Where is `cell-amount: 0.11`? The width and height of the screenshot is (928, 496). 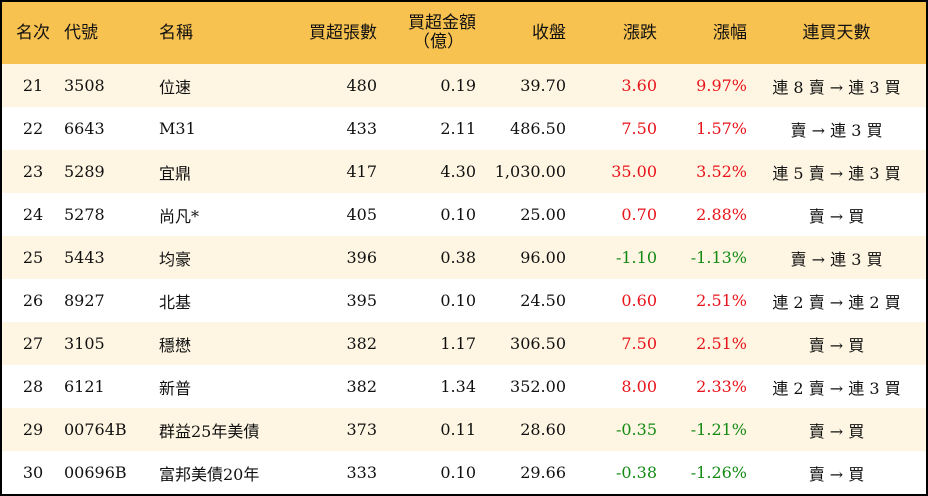
cell-amount: 0.11 is located at coordinates (426, 429).